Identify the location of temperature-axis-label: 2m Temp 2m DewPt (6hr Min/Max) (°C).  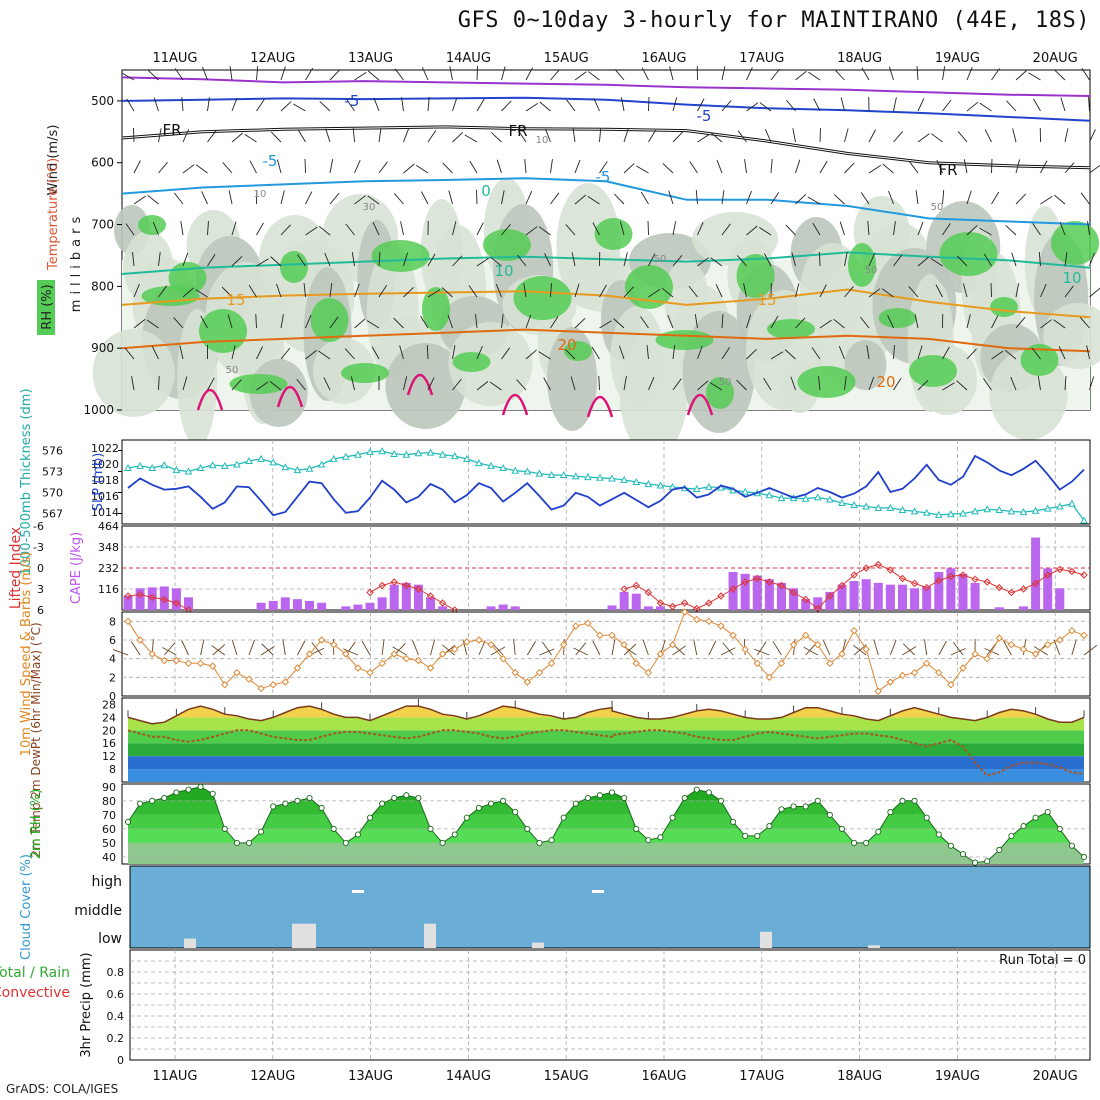
(36, 739).